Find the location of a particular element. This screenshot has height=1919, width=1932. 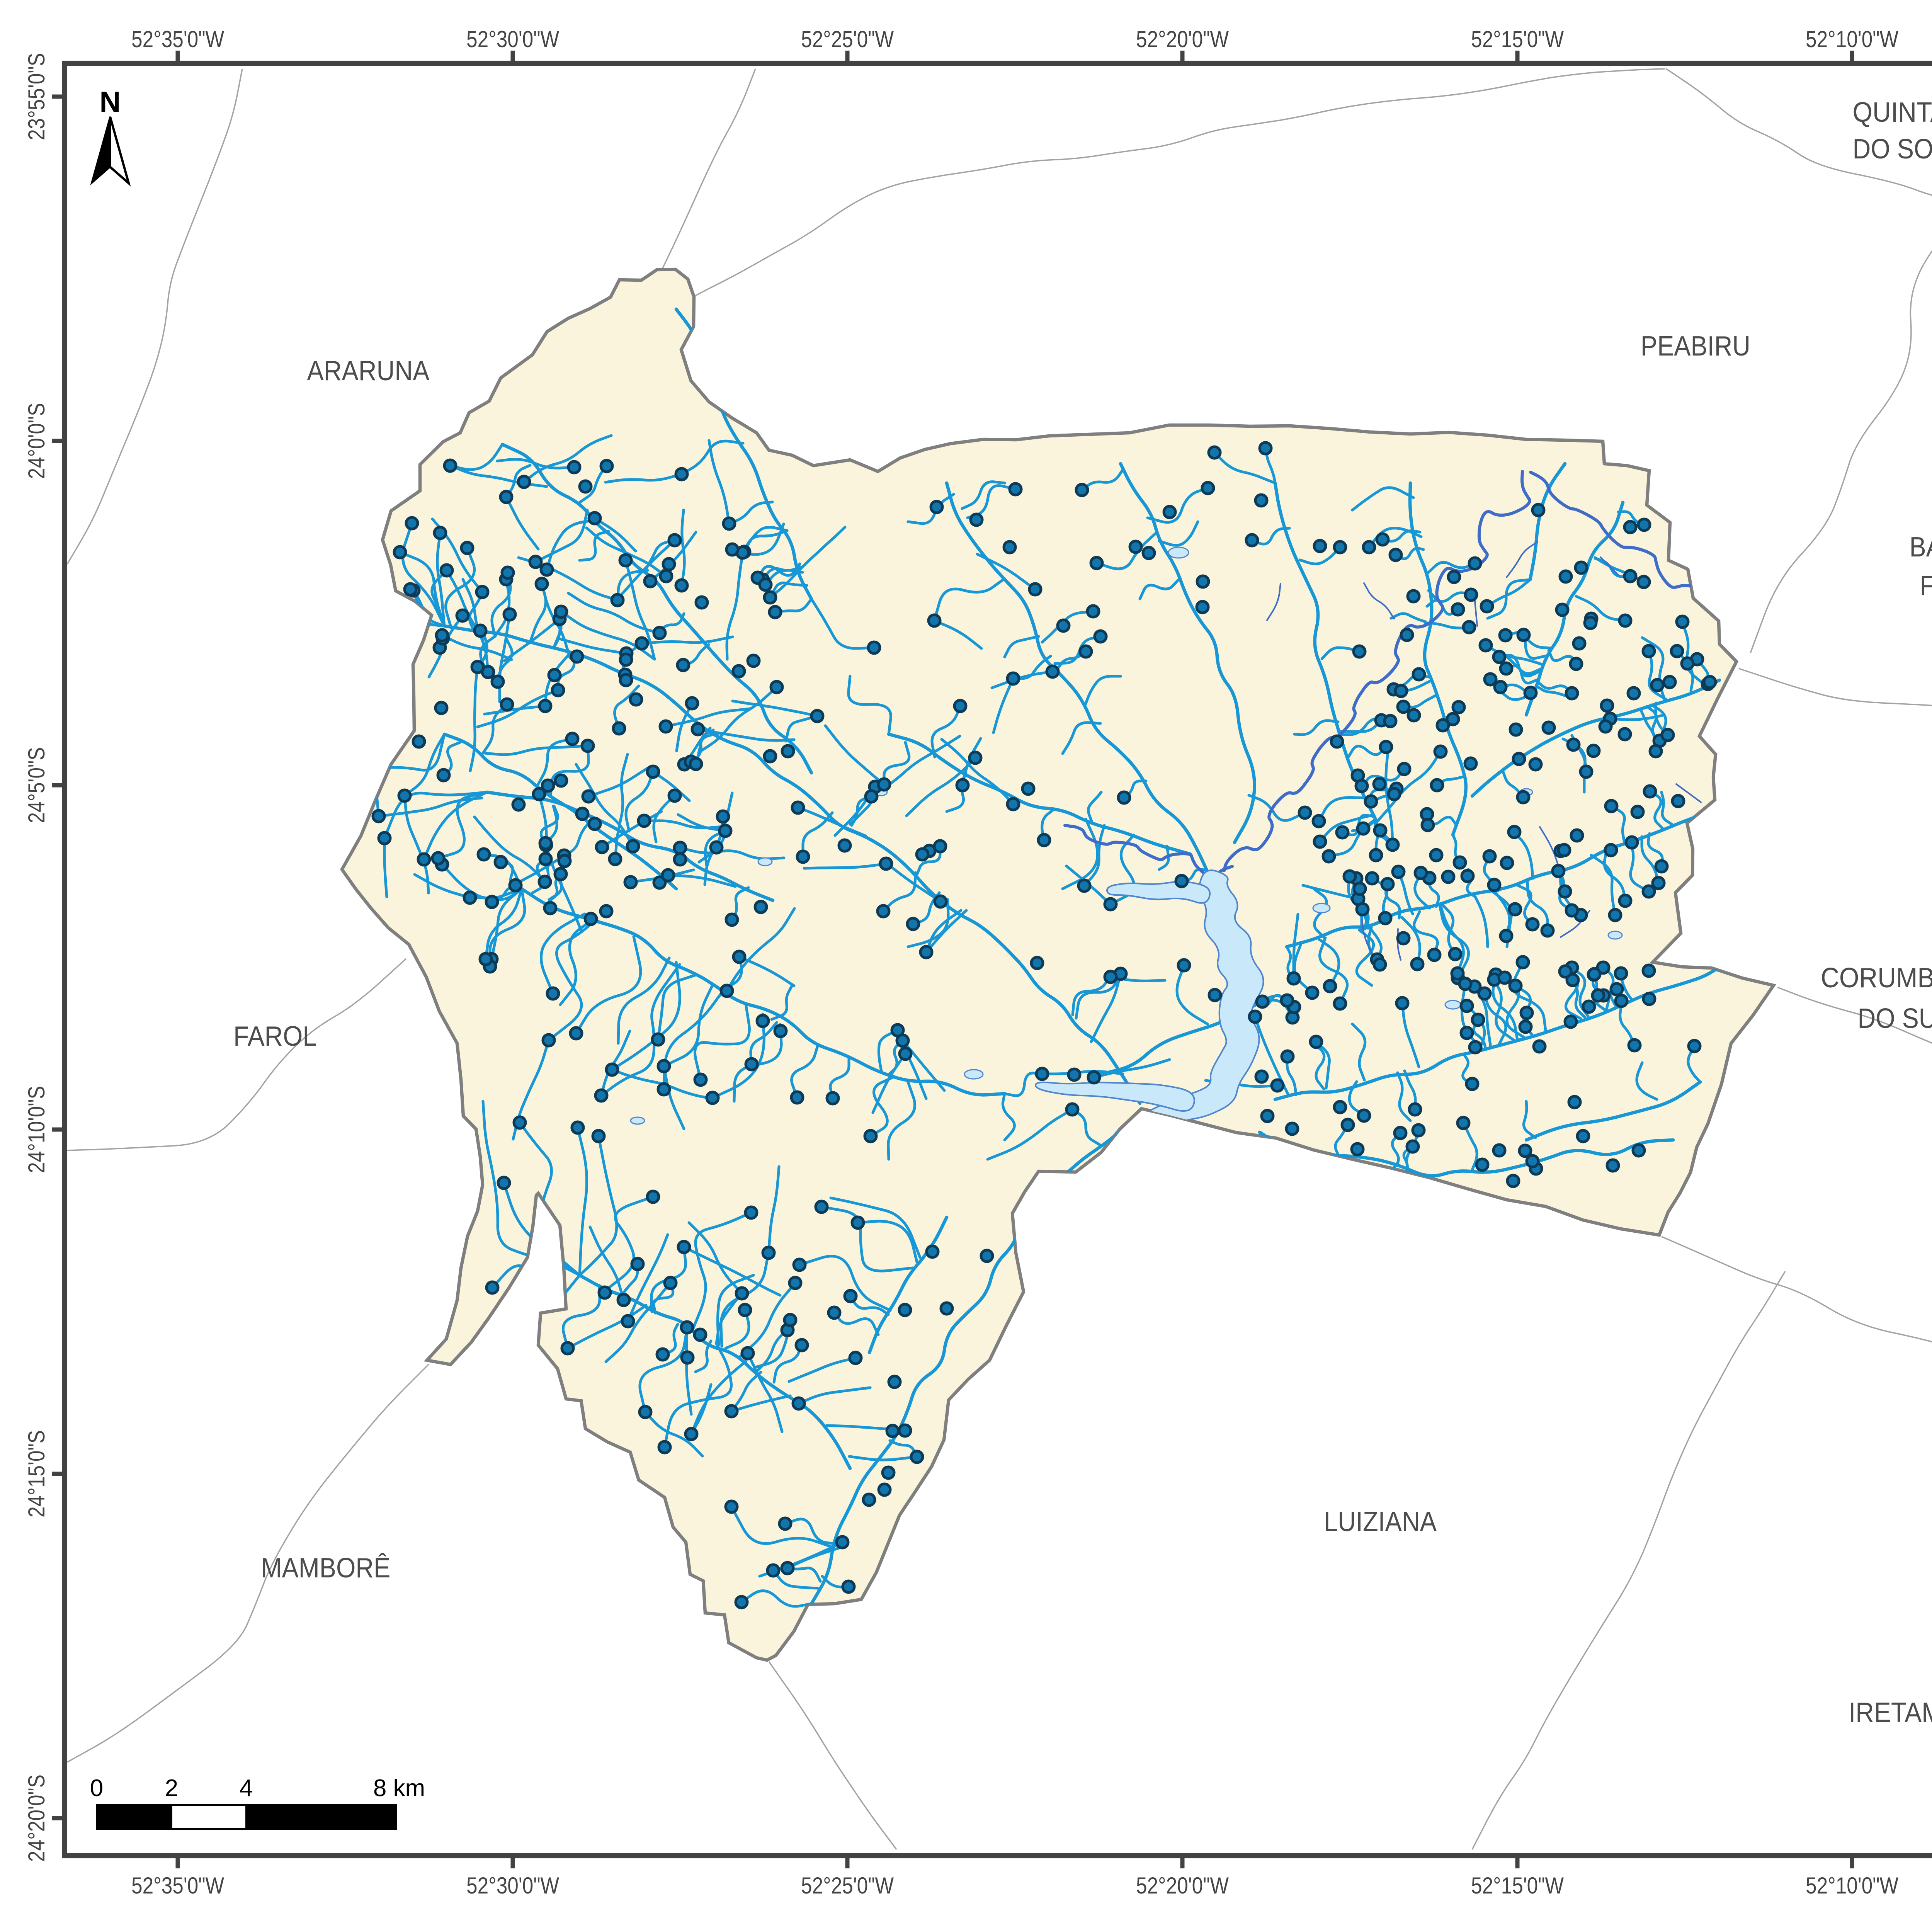

svg-text: FAROL is located at coordinates (275, 1036).